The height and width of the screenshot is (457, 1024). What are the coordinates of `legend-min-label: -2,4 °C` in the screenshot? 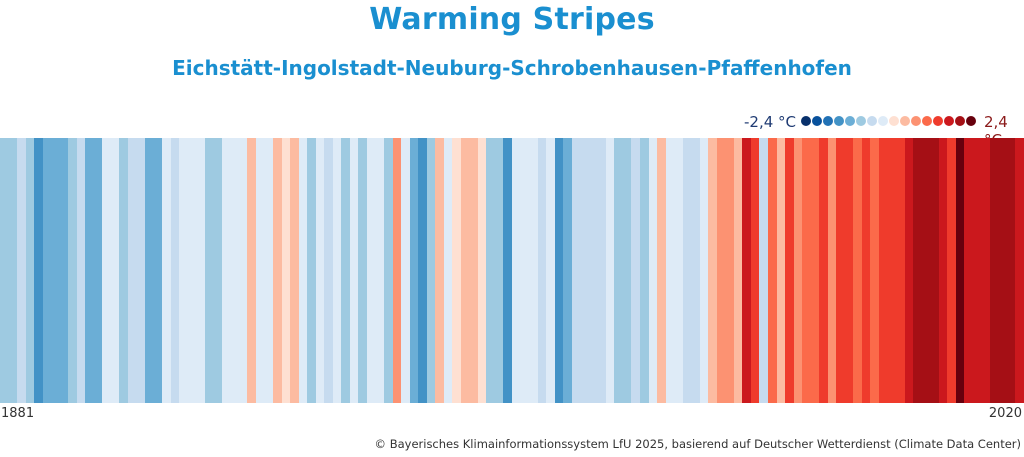 It's located at (769, 122).